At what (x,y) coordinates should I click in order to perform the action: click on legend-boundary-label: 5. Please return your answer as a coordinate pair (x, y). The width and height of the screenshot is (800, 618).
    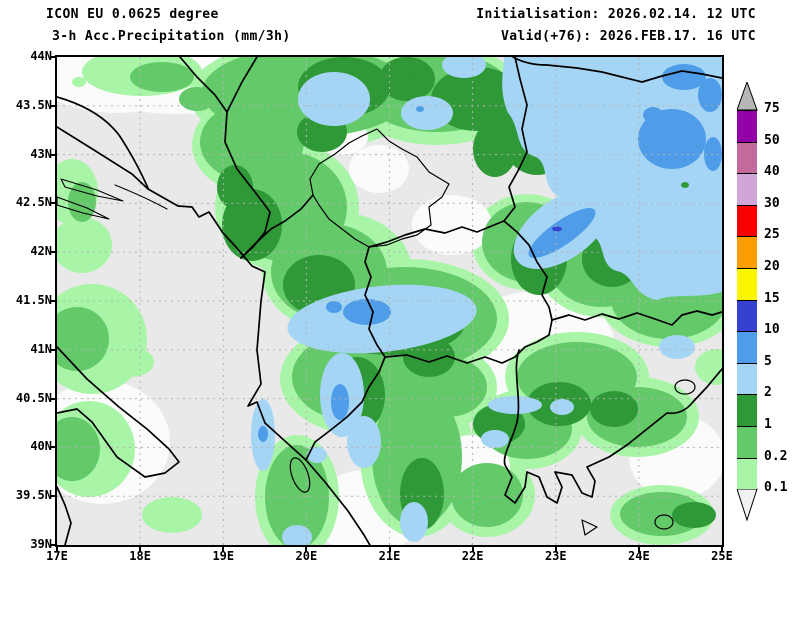
    Looking at the image, I should click on (768, 361).